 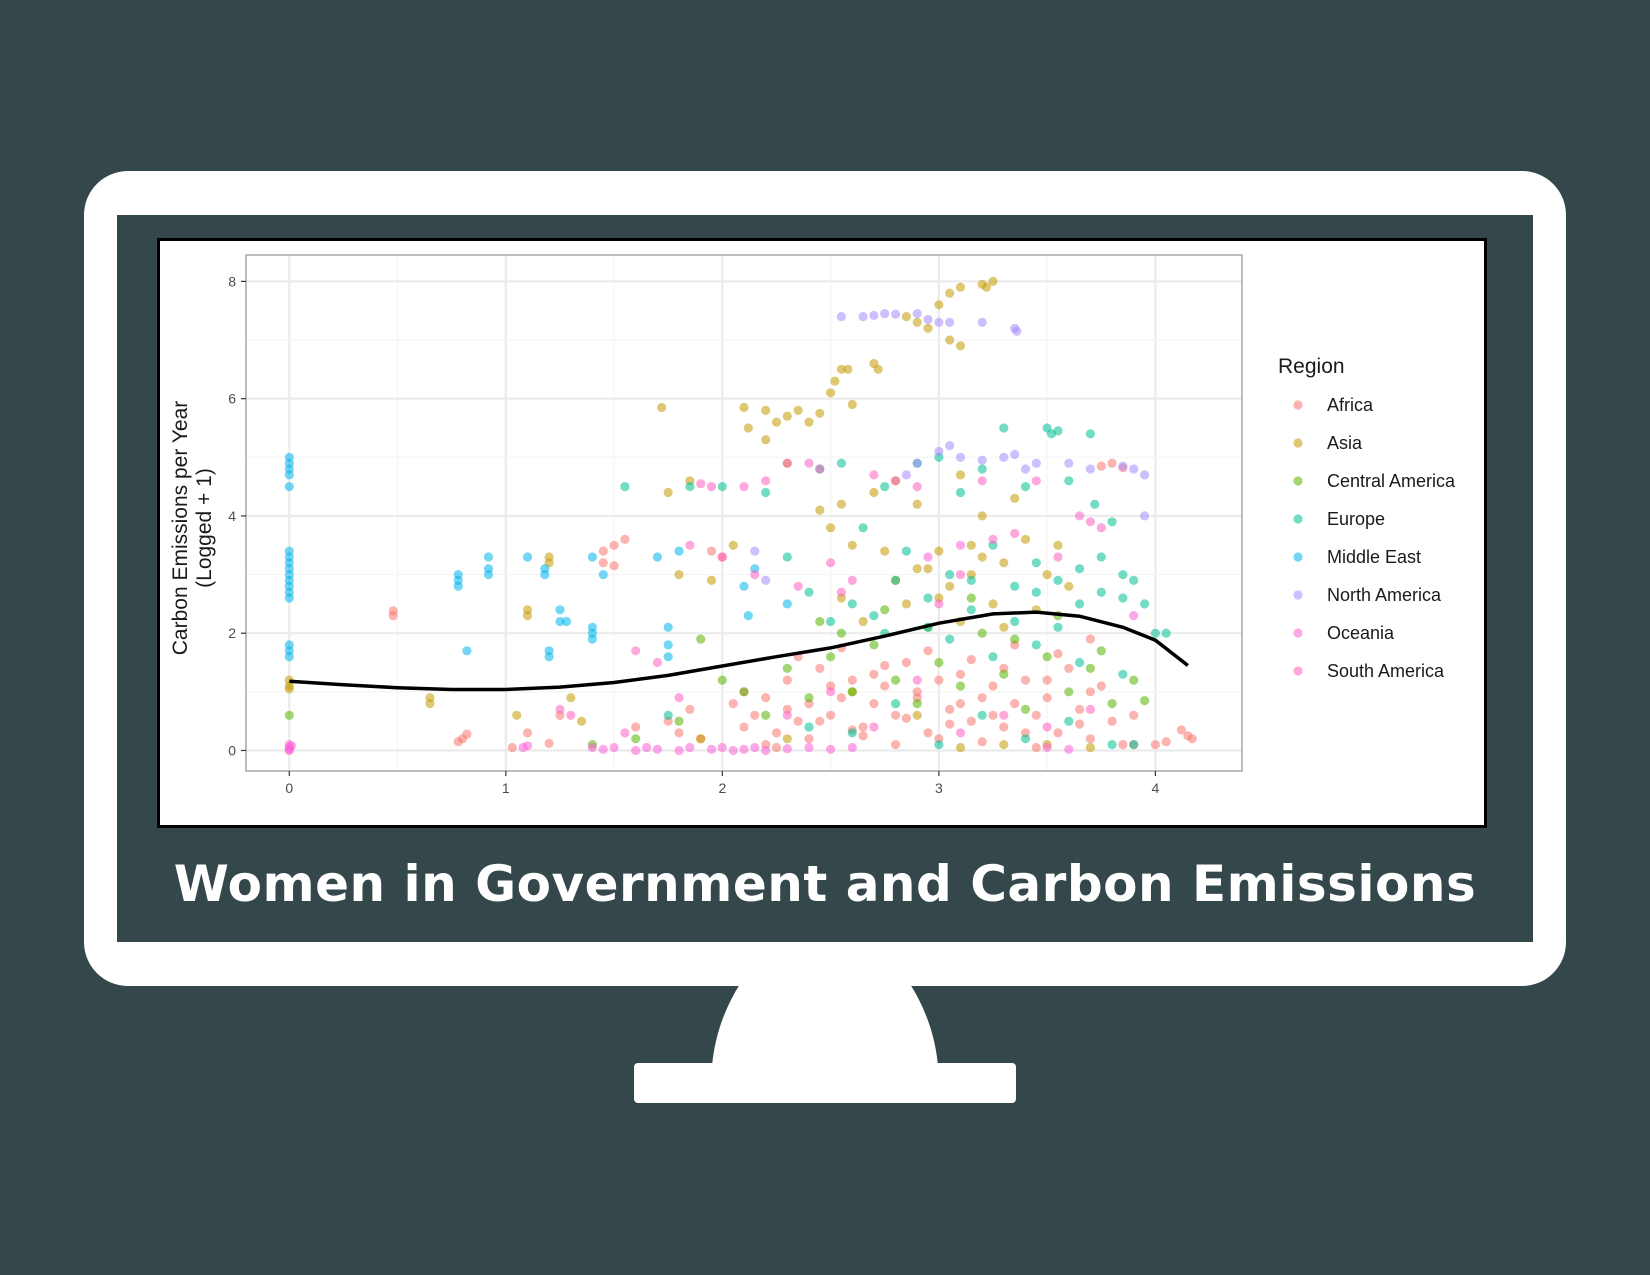 I want to click on y-tick-label: 0, so click(x=232, y=750).